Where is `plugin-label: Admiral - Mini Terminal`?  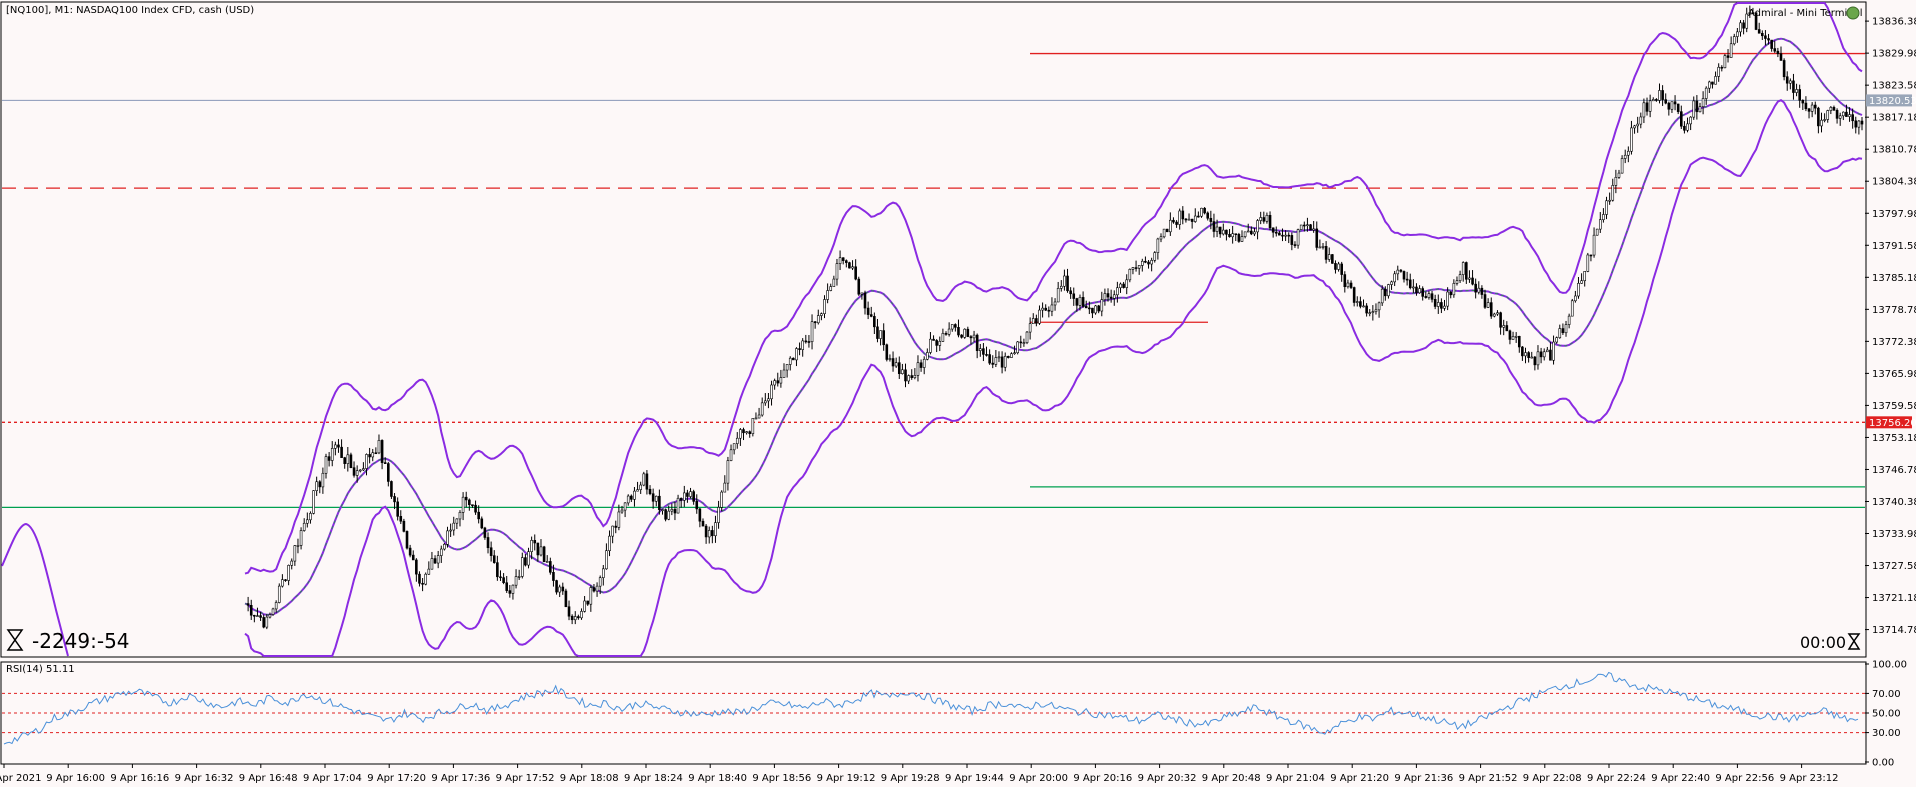
plugin-label: Admiral - Mini Terminal is located at coordinates (1805, 13).